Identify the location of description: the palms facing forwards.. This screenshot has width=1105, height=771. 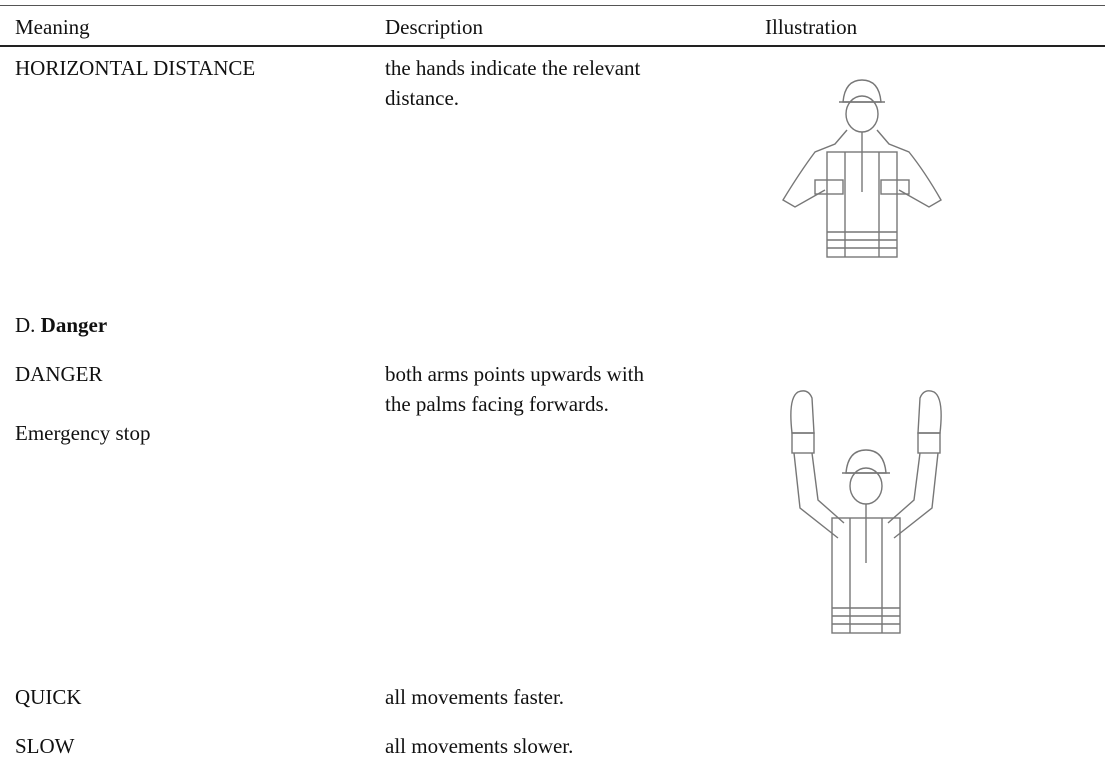
(497, 404).